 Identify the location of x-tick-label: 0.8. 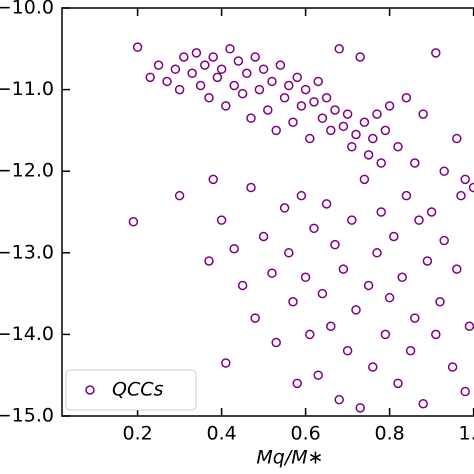
(389, 434).